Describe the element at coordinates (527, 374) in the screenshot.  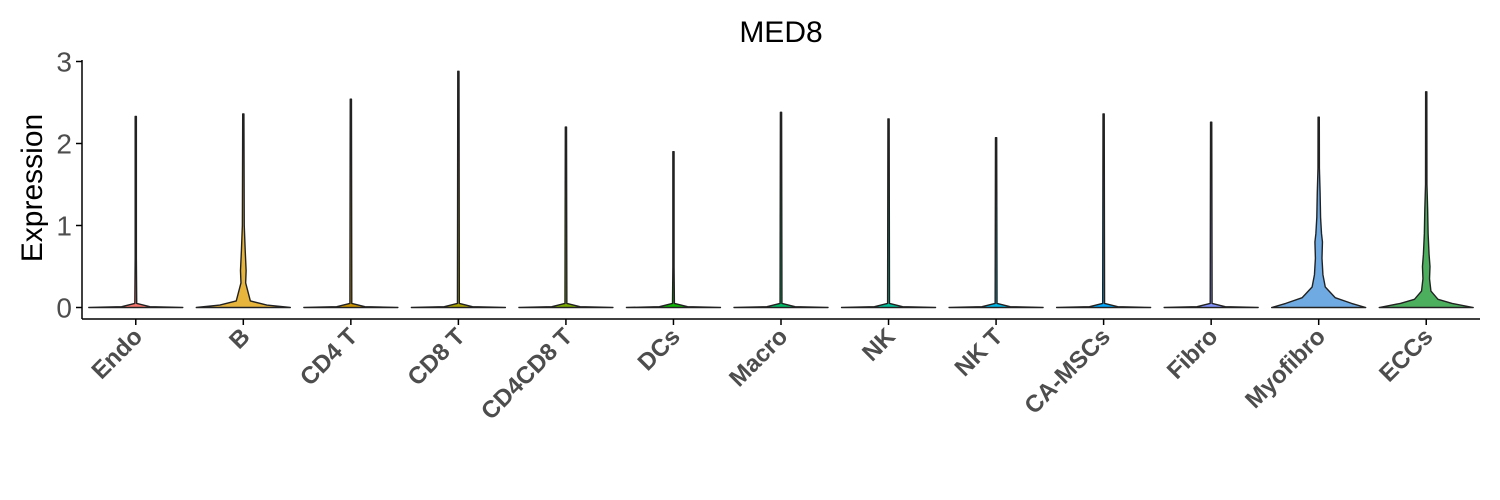
I see `x-tick-label: CD4CD8 T` at that location.